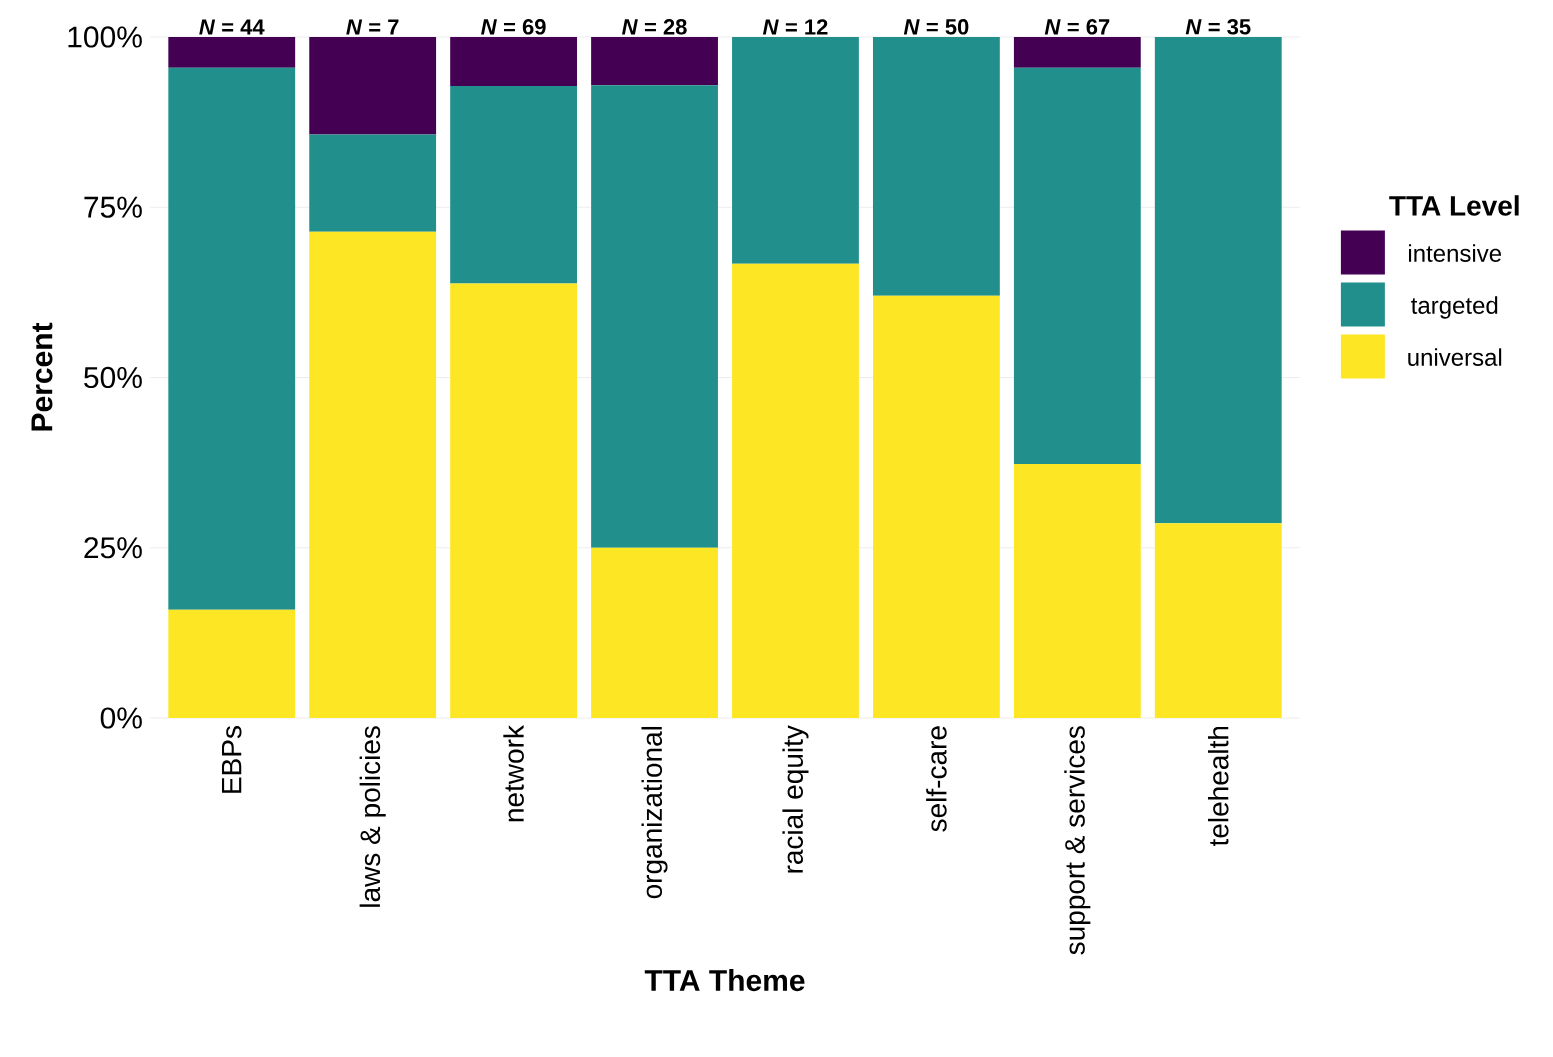  Describe the element at coordinates (42, 376) in the screenshot. I see `y-axis-title: Percent` at that location.